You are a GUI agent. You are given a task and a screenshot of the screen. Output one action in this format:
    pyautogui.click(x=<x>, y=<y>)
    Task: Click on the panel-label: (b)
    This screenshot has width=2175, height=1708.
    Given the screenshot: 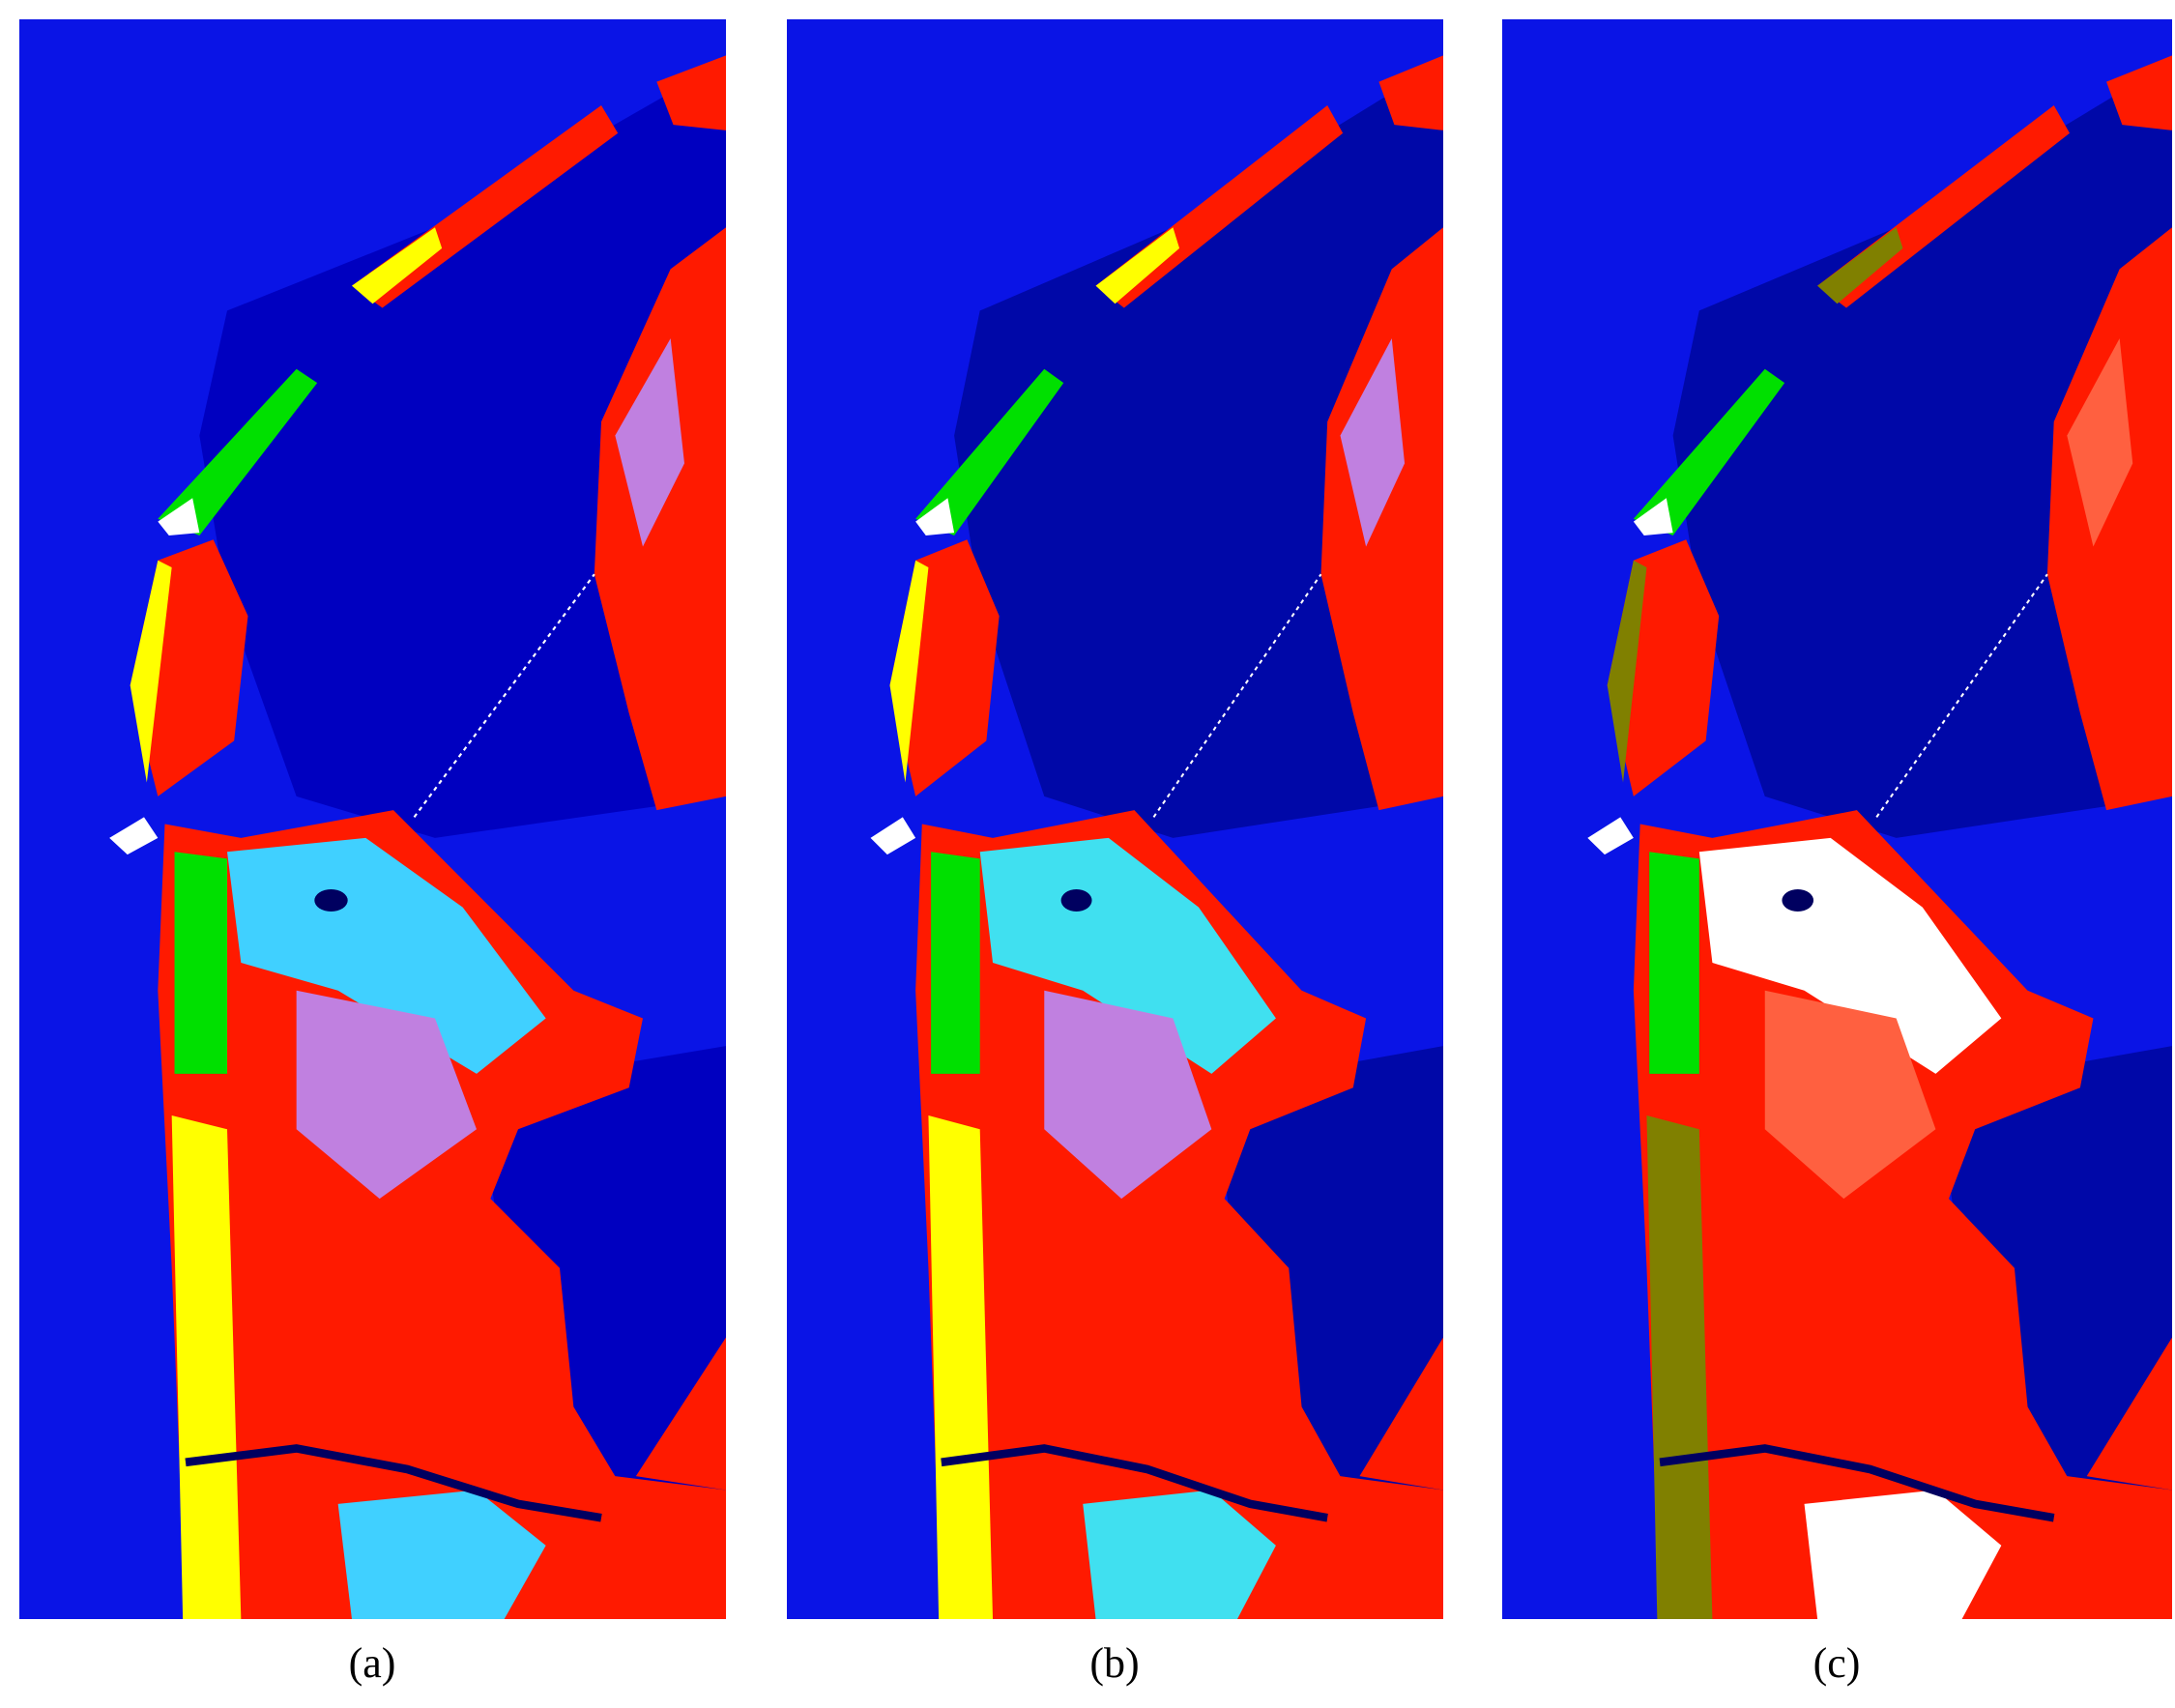 What is the action you would take?
    pyautogui.click(x=1114, y=1663)
    